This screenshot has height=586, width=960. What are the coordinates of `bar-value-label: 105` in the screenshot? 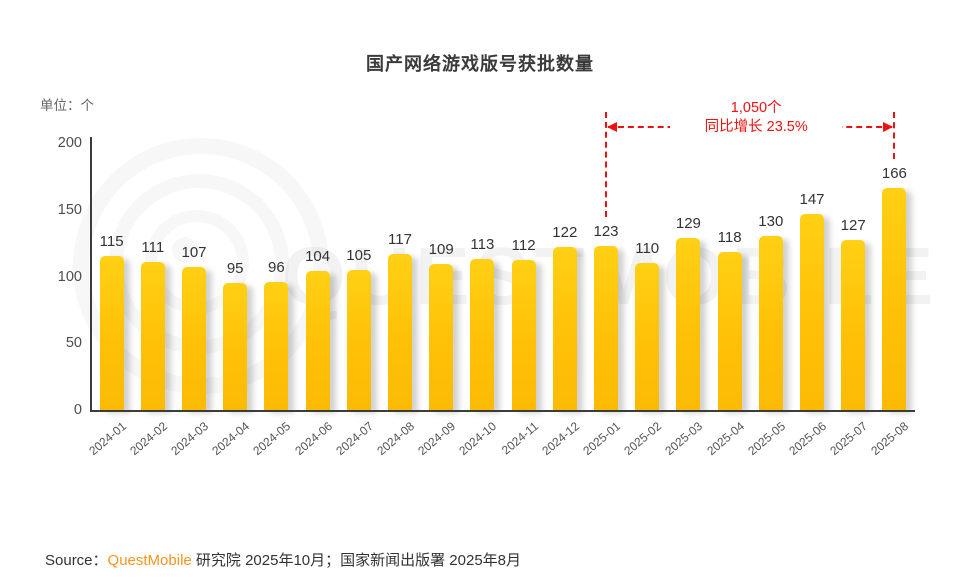 It's located at (359, 255).